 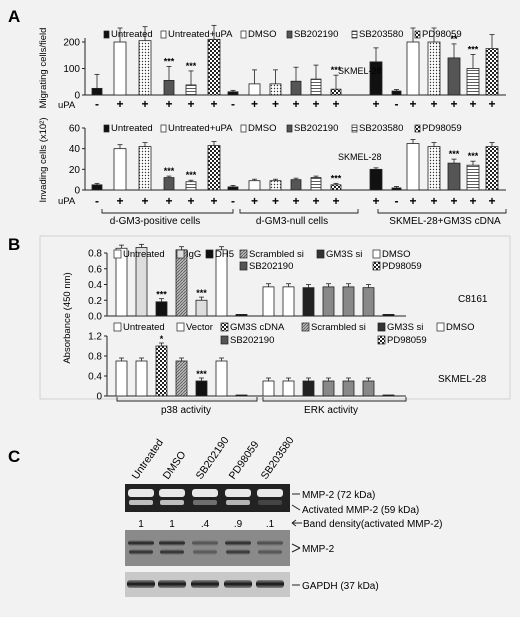 I want to click on bracket-erk, so click(x=334, y=399).